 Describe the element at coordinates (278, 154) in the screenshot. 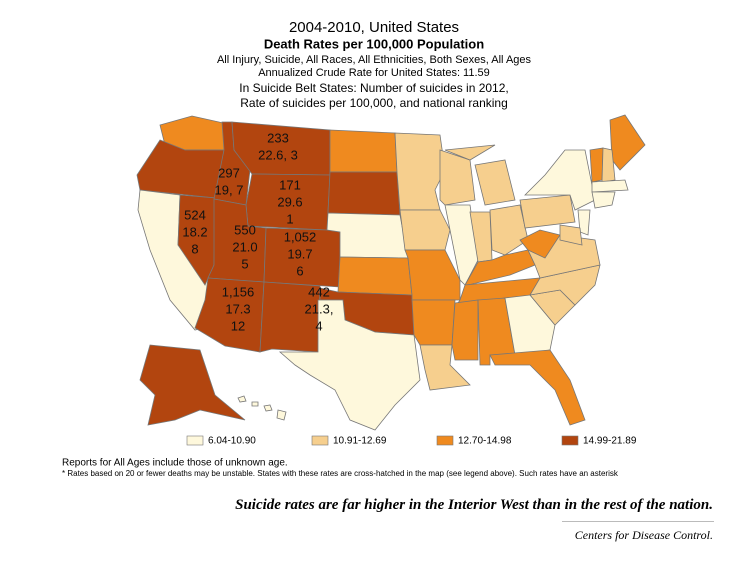

I see `annotation-line: 22.6, 3` at that location.